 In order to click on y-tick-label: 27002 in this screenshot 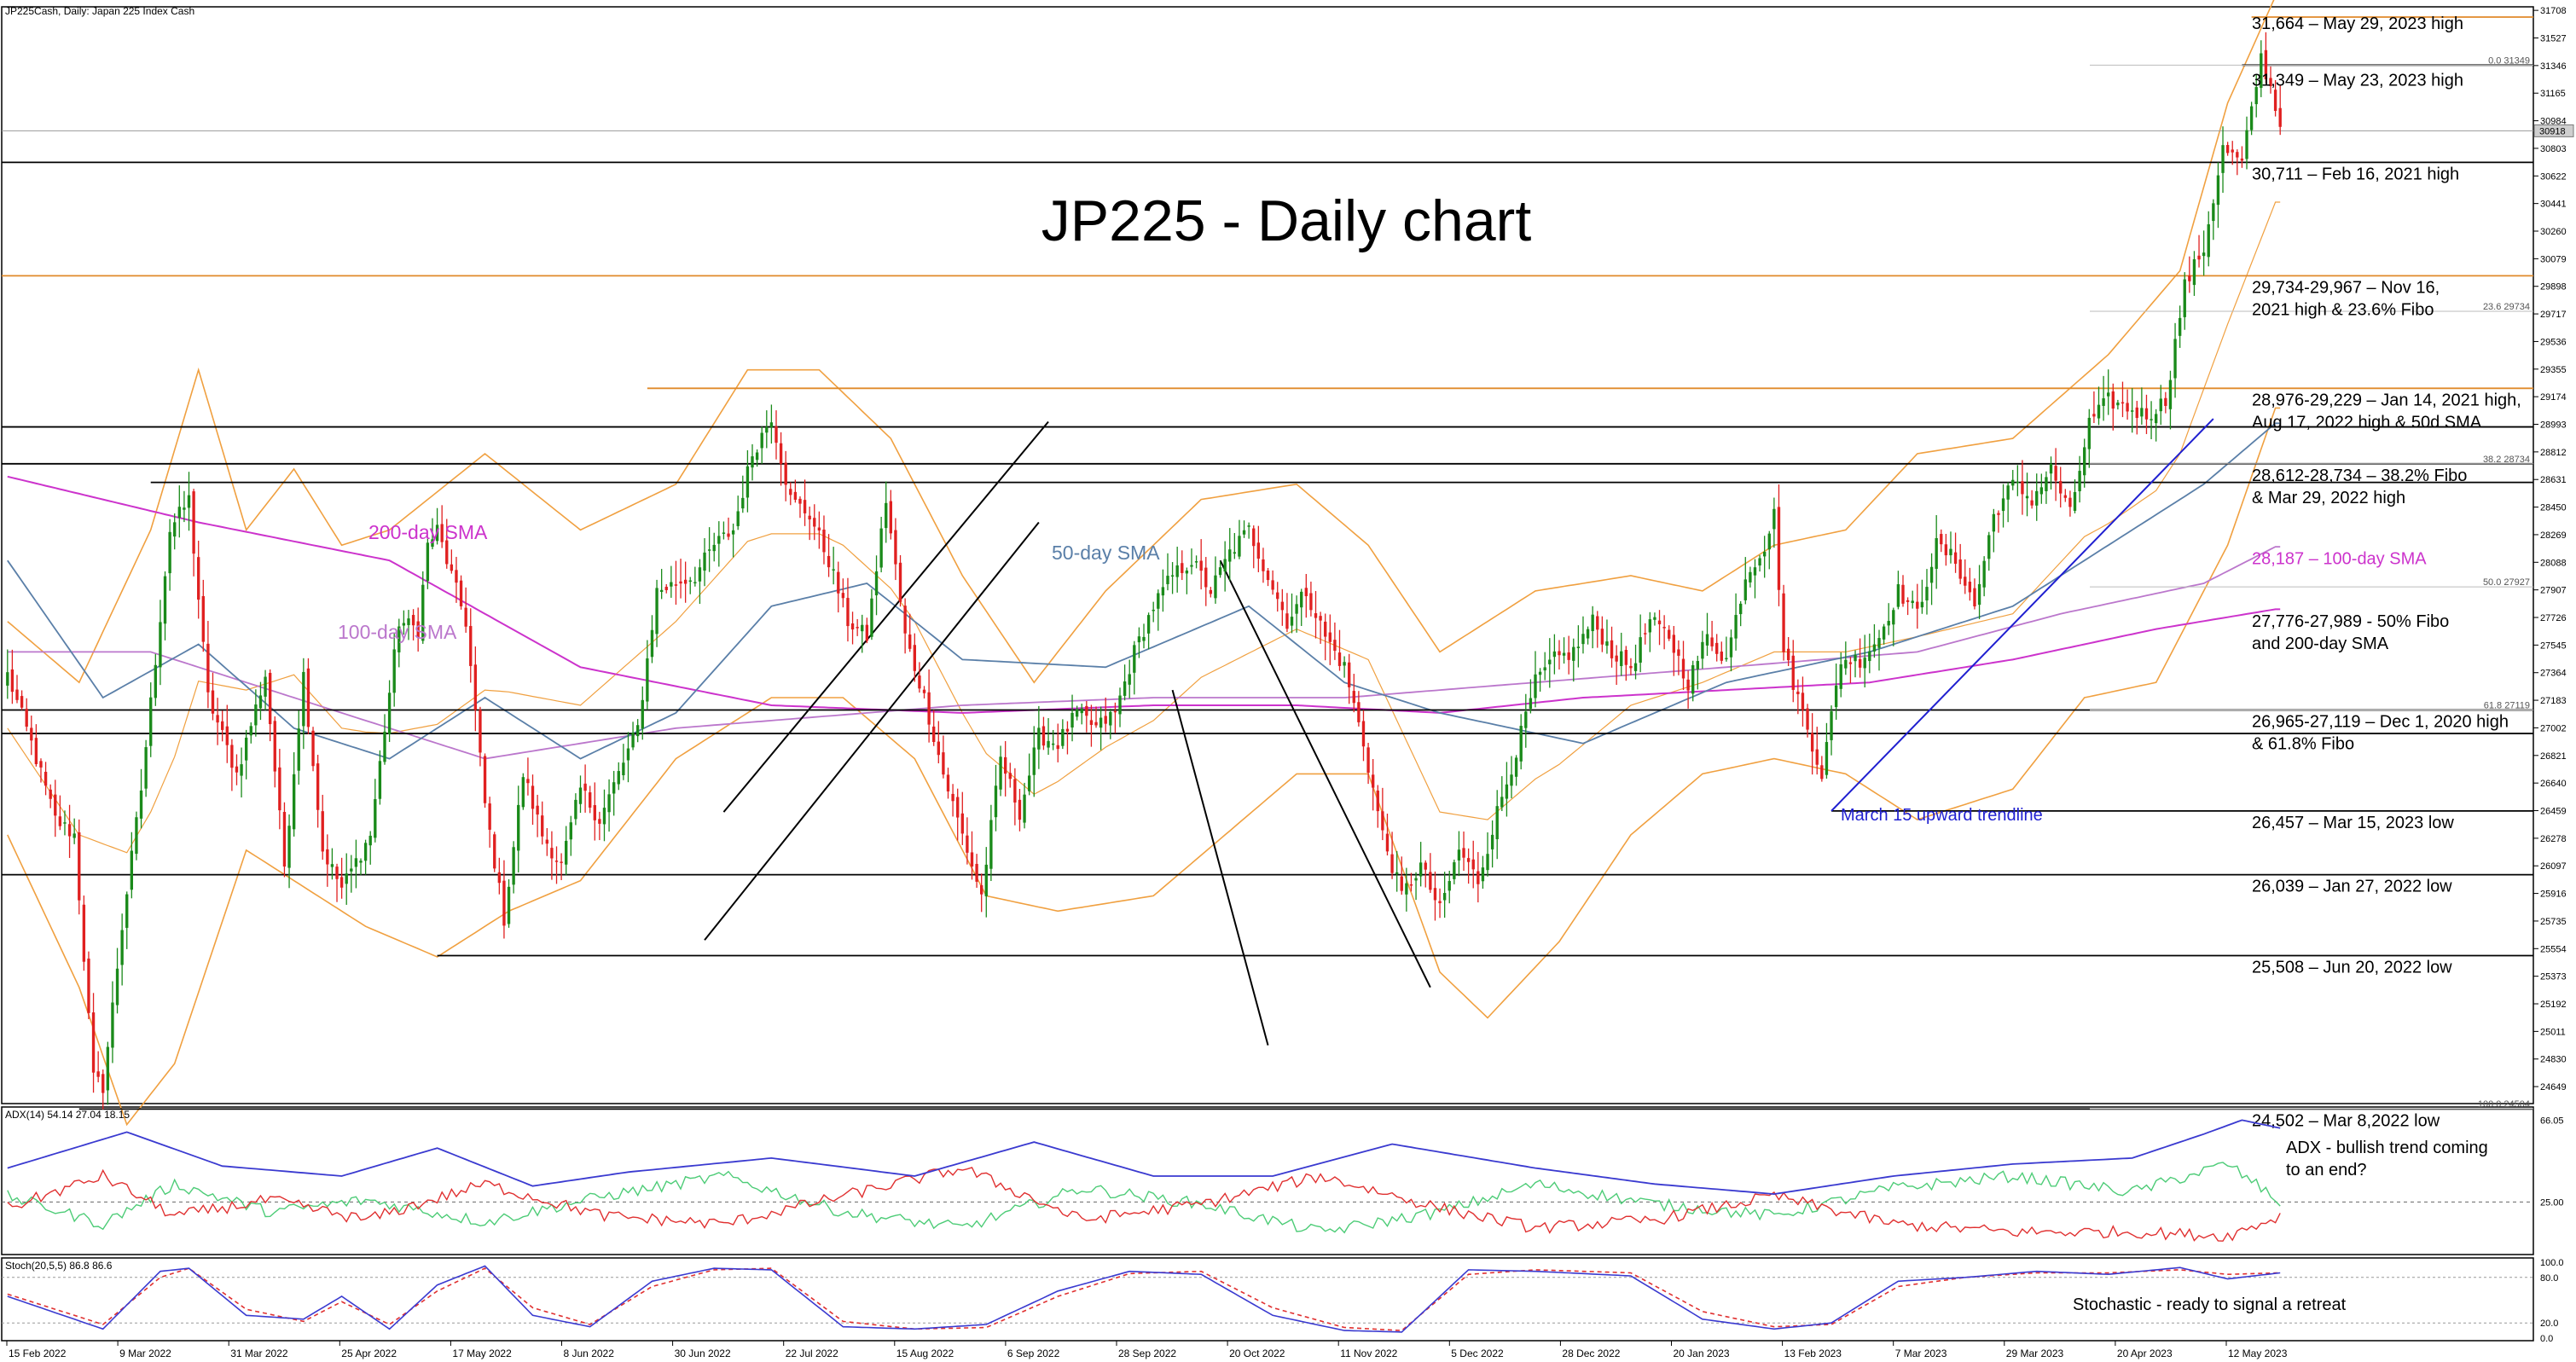, I will do `click(2553, 728)`.